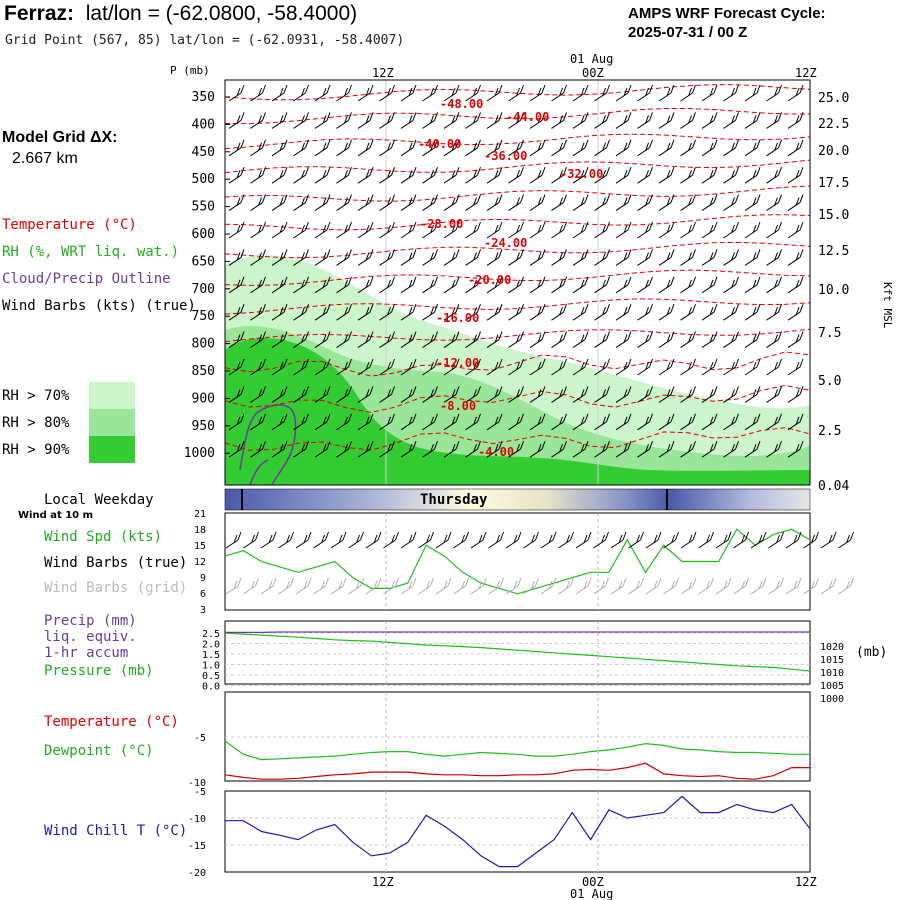  What do you see at coordinates (539, 563) in the screenshot?
I see `surface-wind-barbs` at bounding box center [539, 563].